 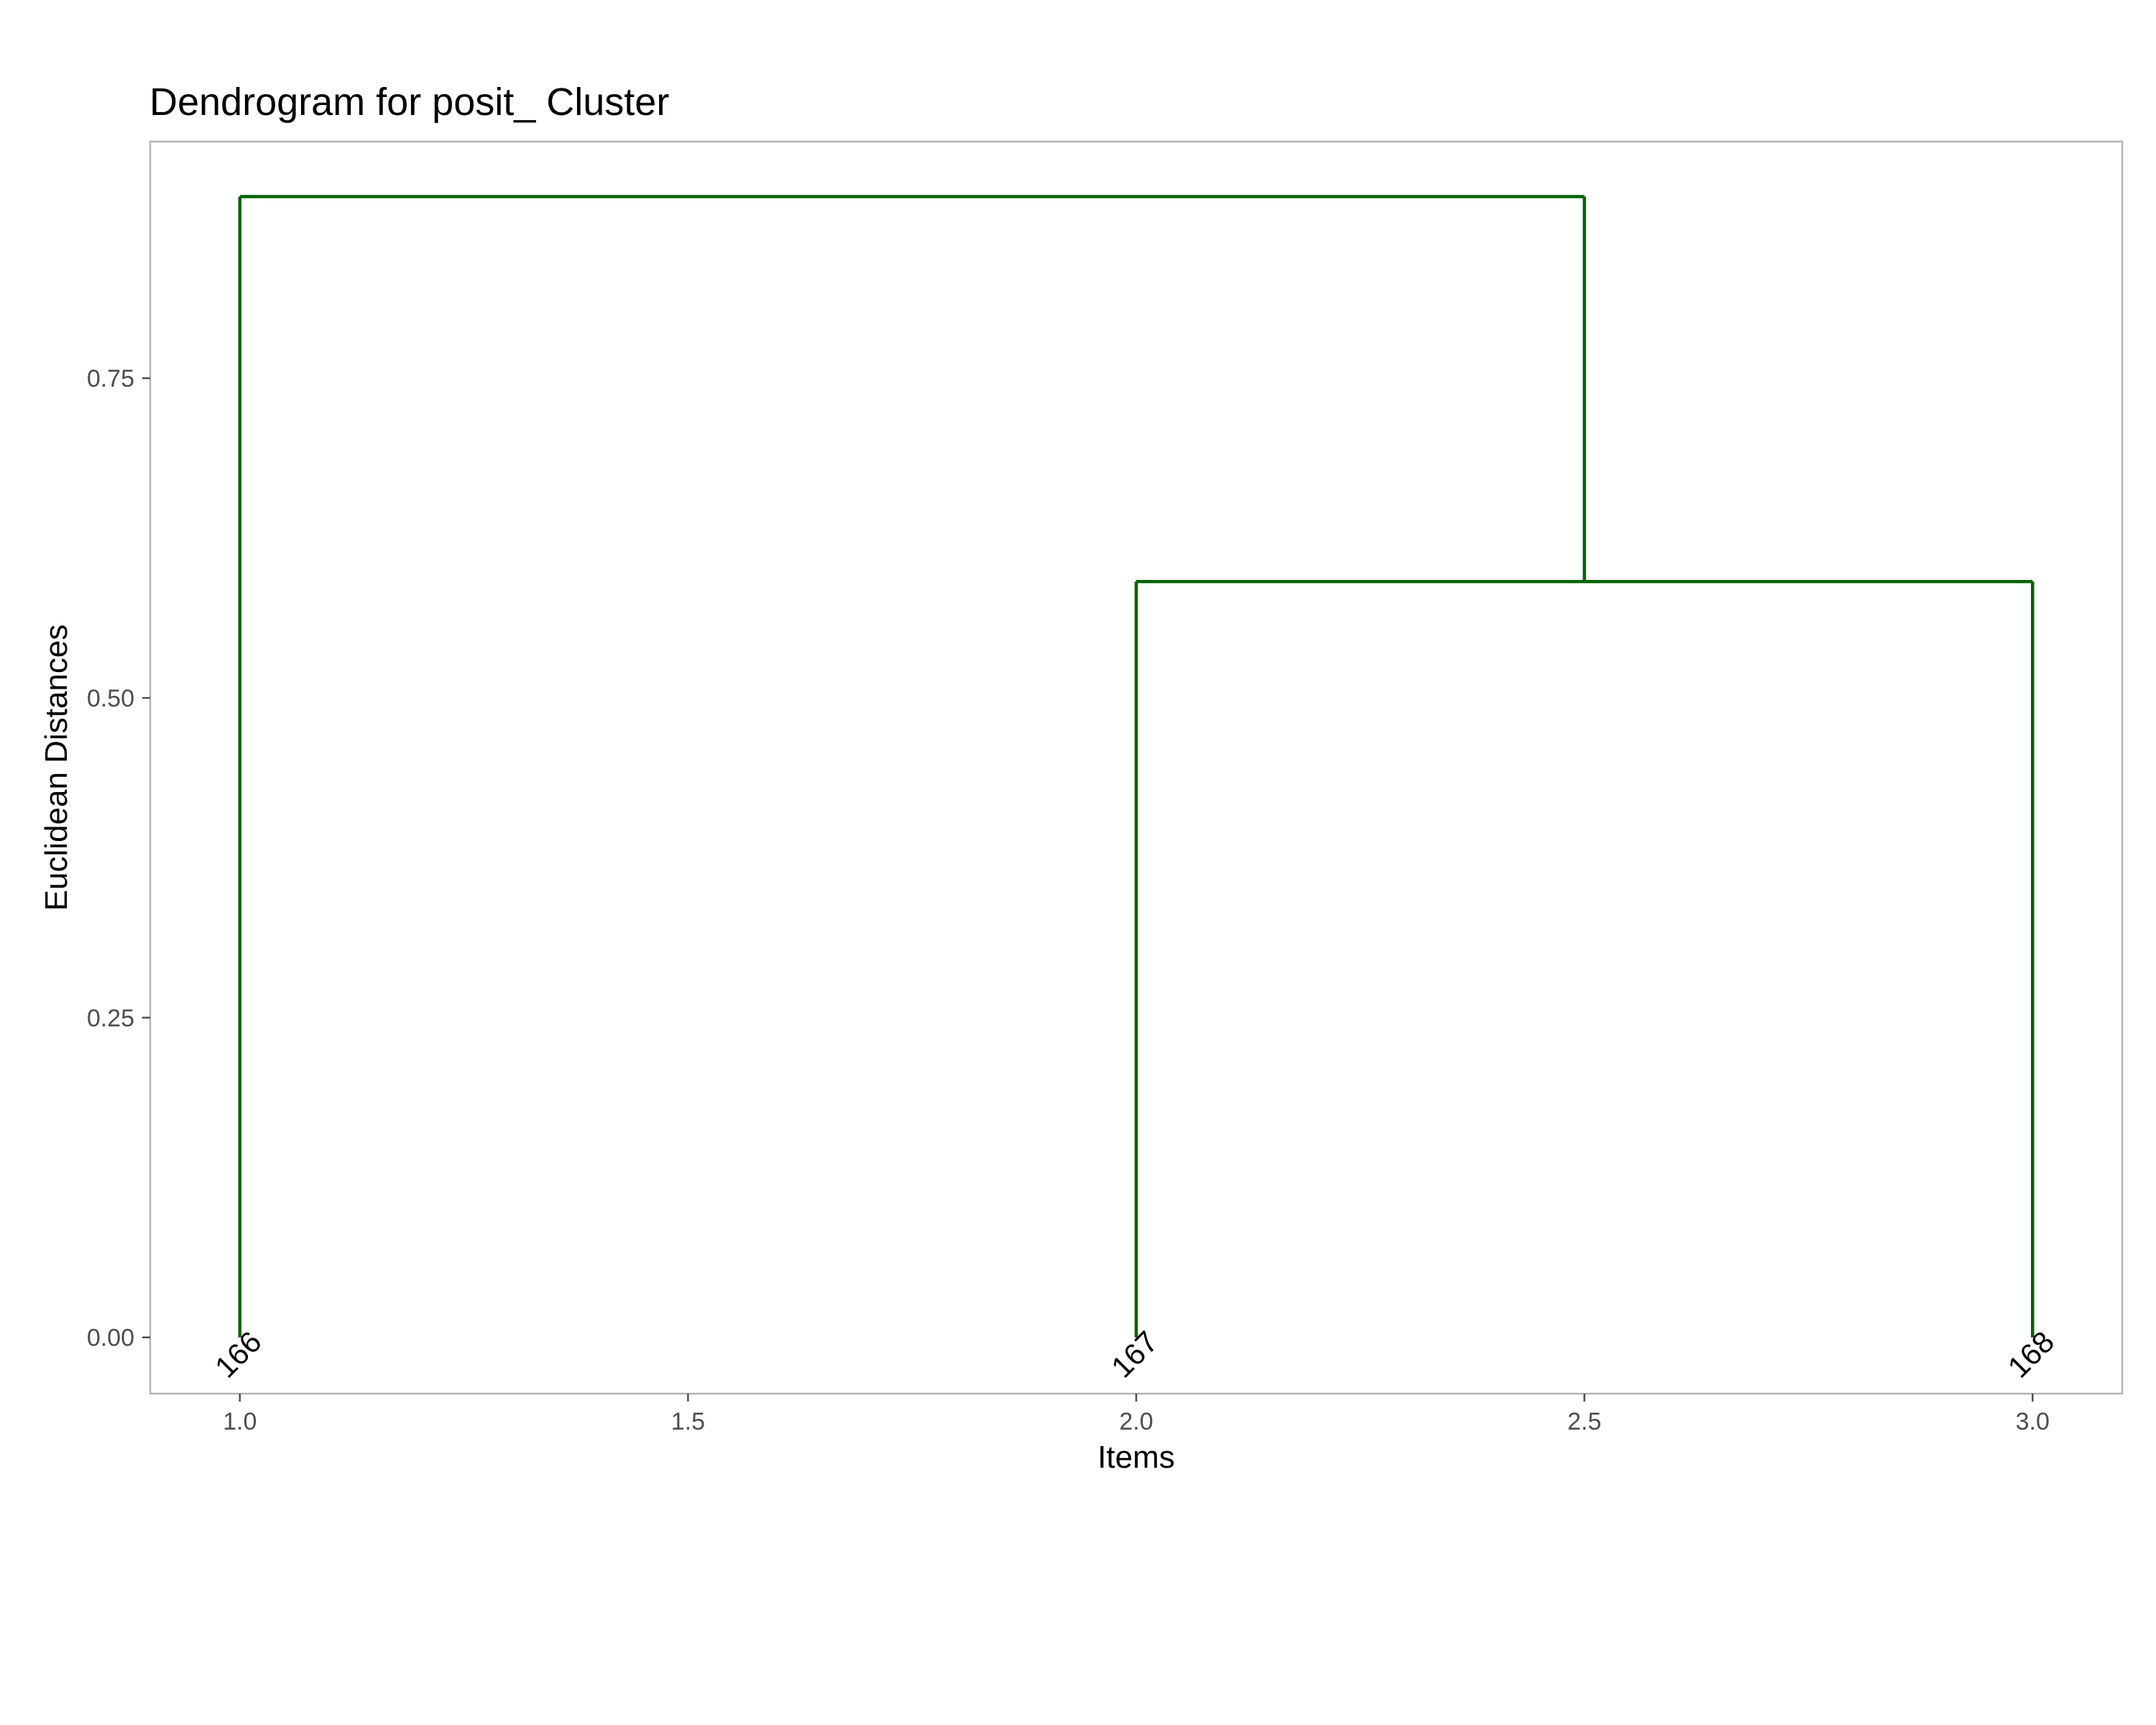 I want to click on y-tick-label-1: 0.25, so click(x=111, y=1018).